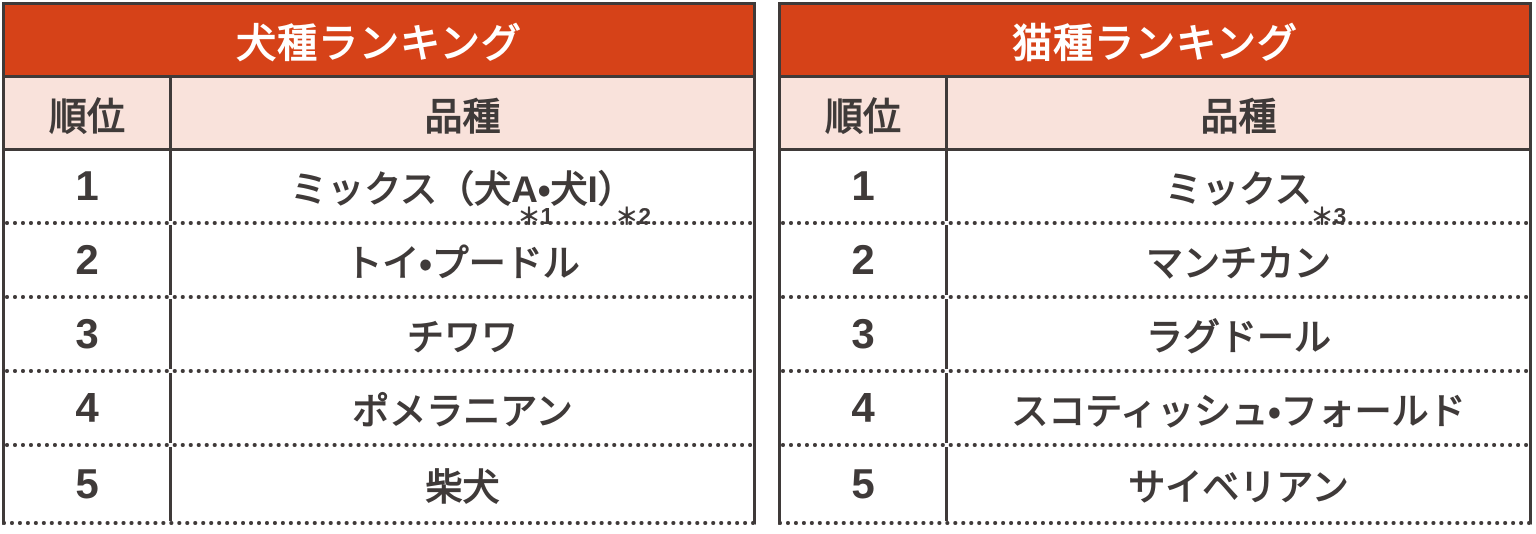 The image size is (1536, 534). Describe the element at coordinates (462, 487) in the screenshot. I see `breed-name: 柴犬` at that location.